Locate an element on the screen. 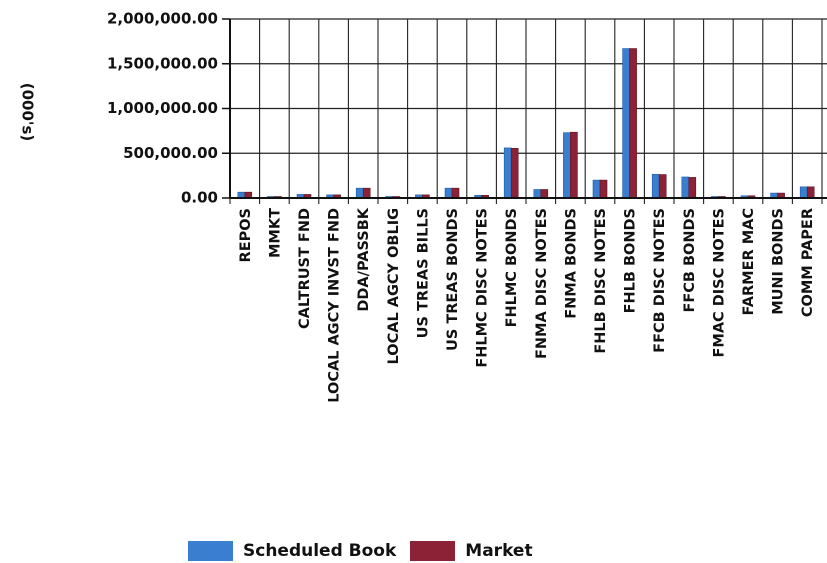 The image size is (827, 563). y-tick-label: 2,000,000.00 is located at coordinates (162, 19).